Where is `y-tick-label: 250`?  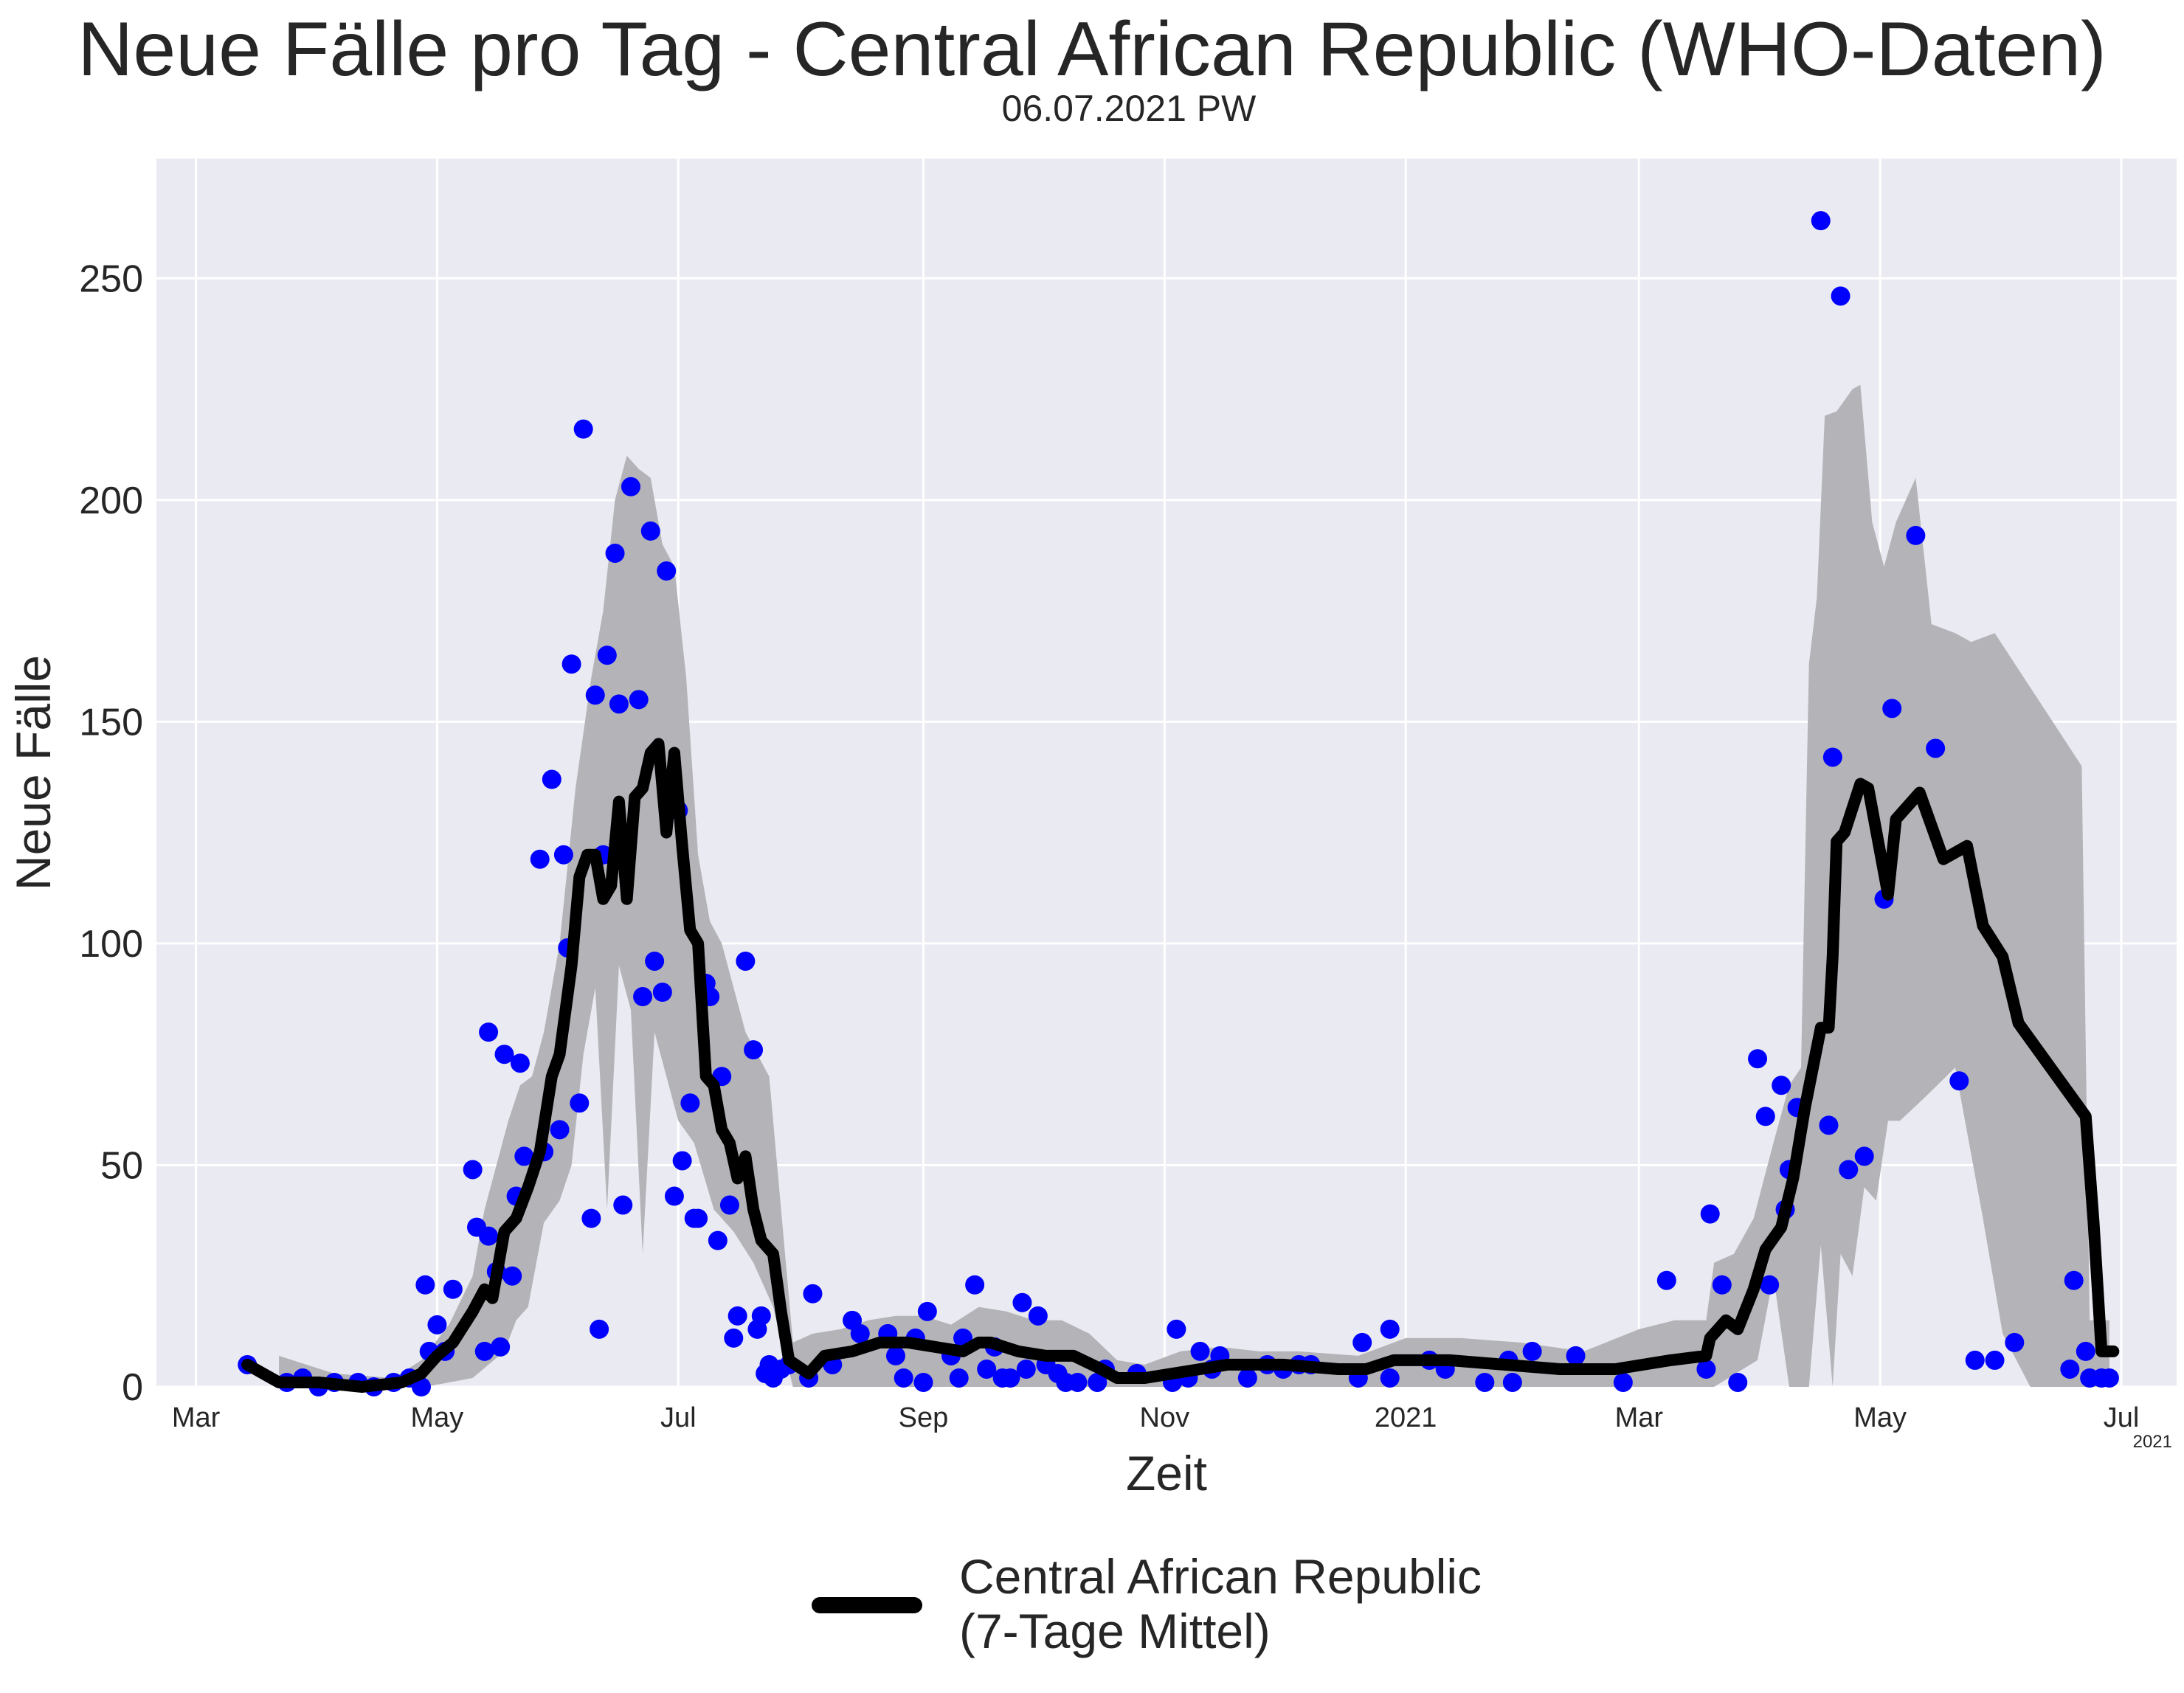
y-tick-label: 250 is located at coordinates (111, 278).